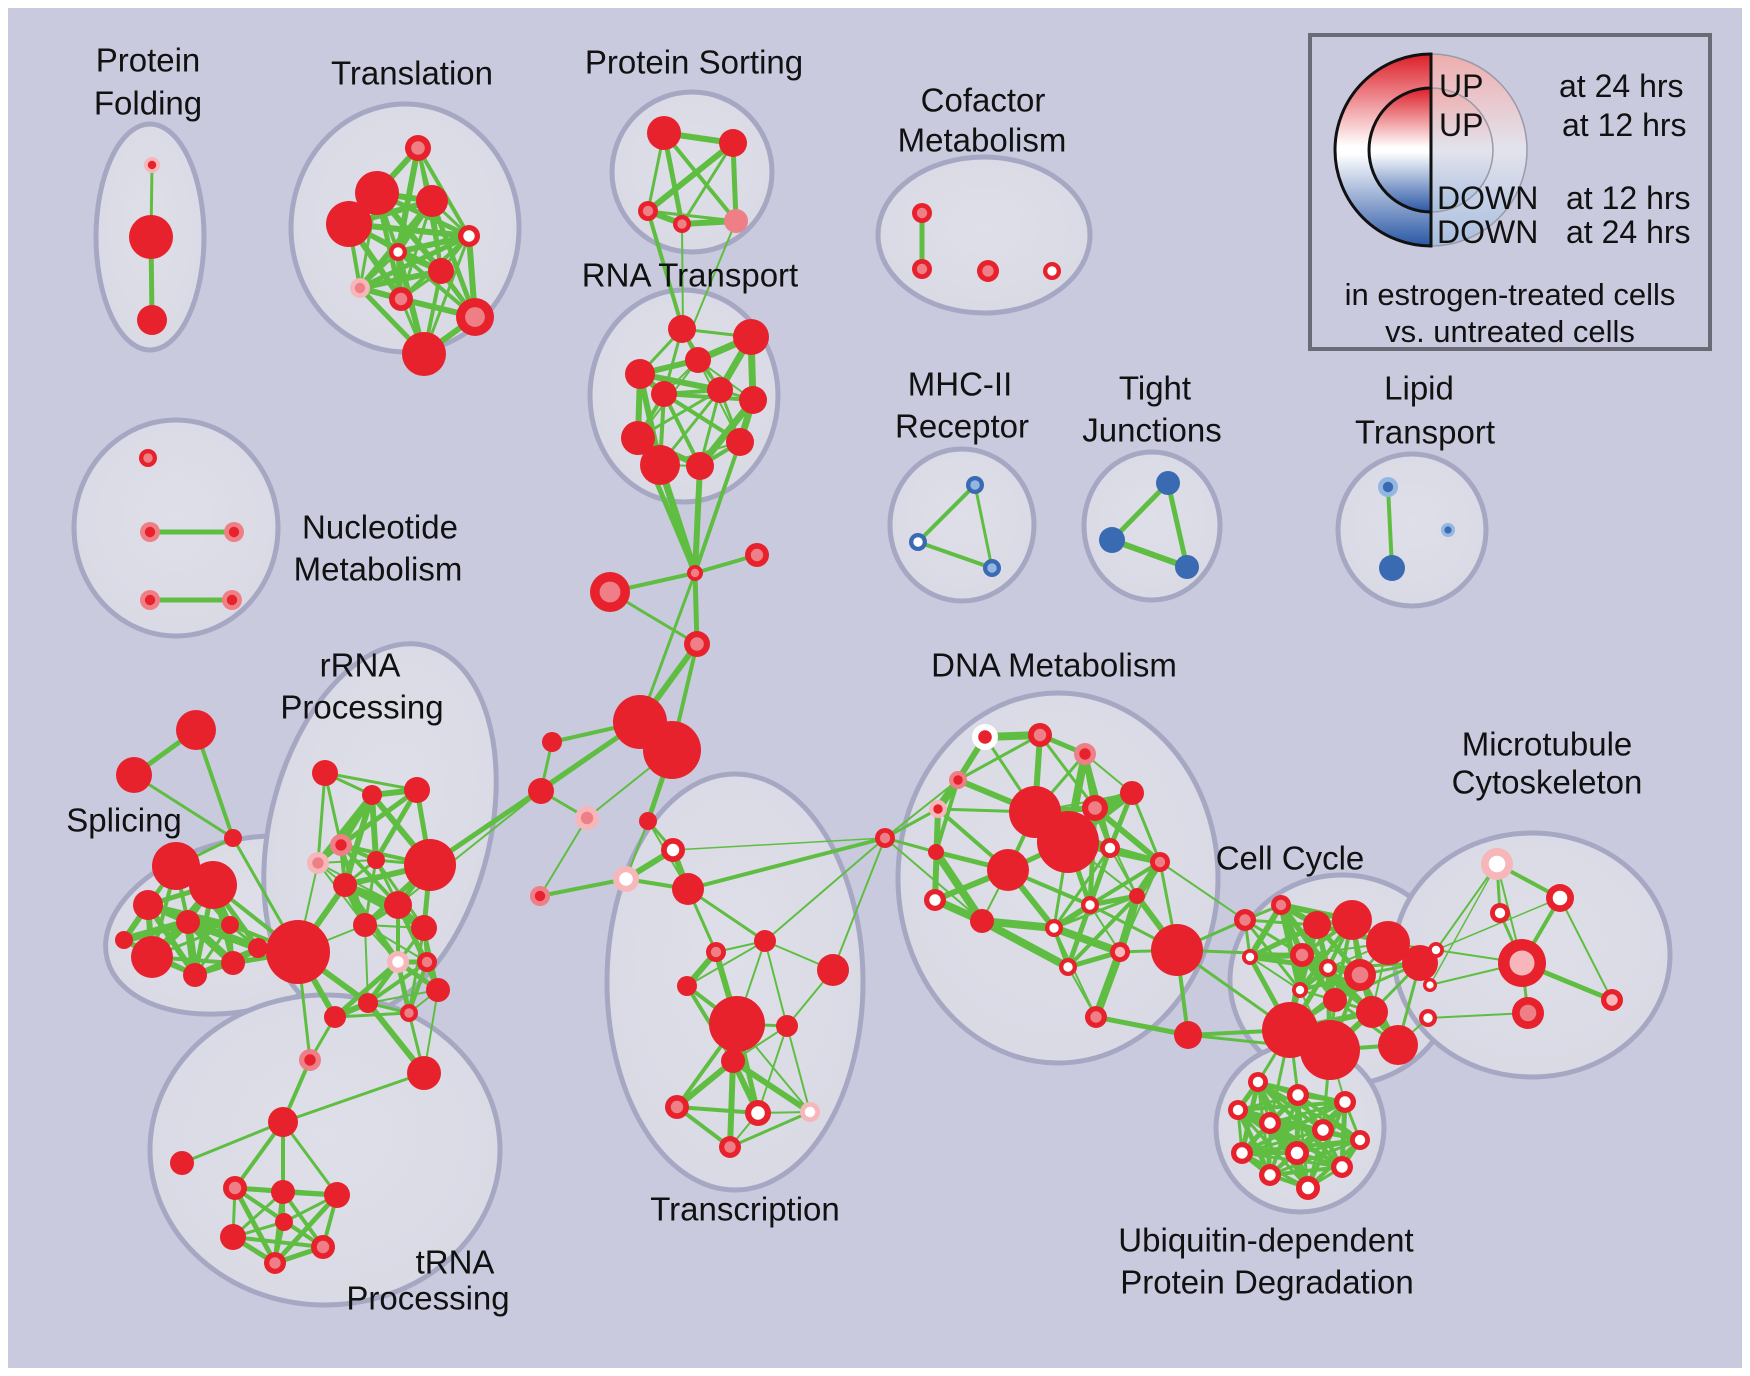 Image resolution: width=1750 pixels, height=1376 pixels. Describe the element at coordinates (1461, 125) in the screenshot. I see `legend-up-12-label: UP` at that location.